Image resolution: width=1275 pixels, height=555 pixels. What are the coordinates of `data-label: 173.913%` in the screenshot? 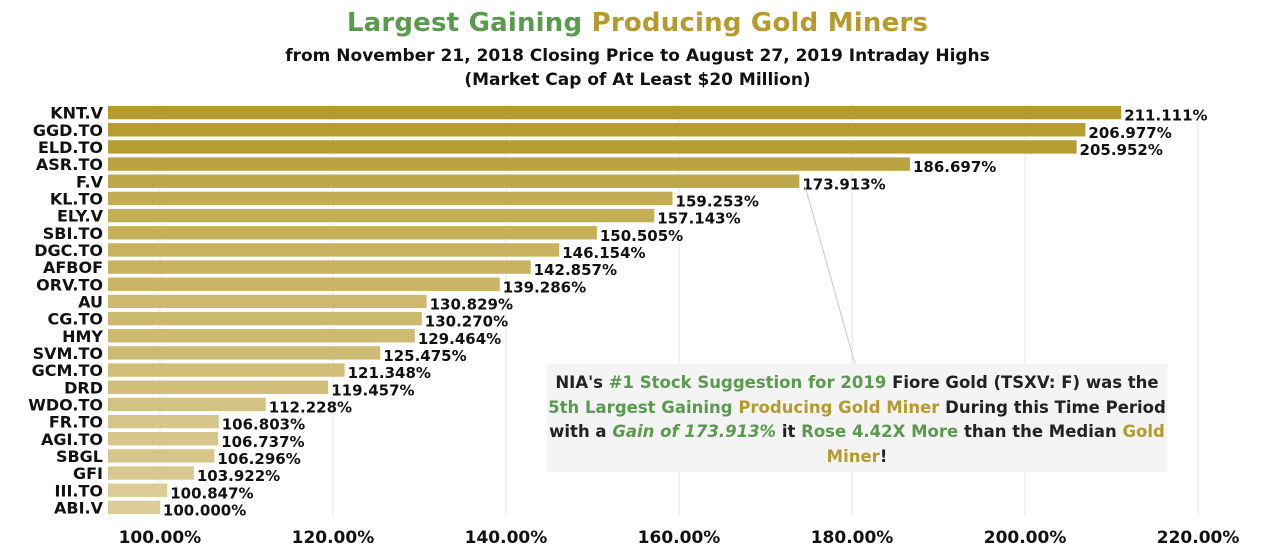 It's located at (843, 184).